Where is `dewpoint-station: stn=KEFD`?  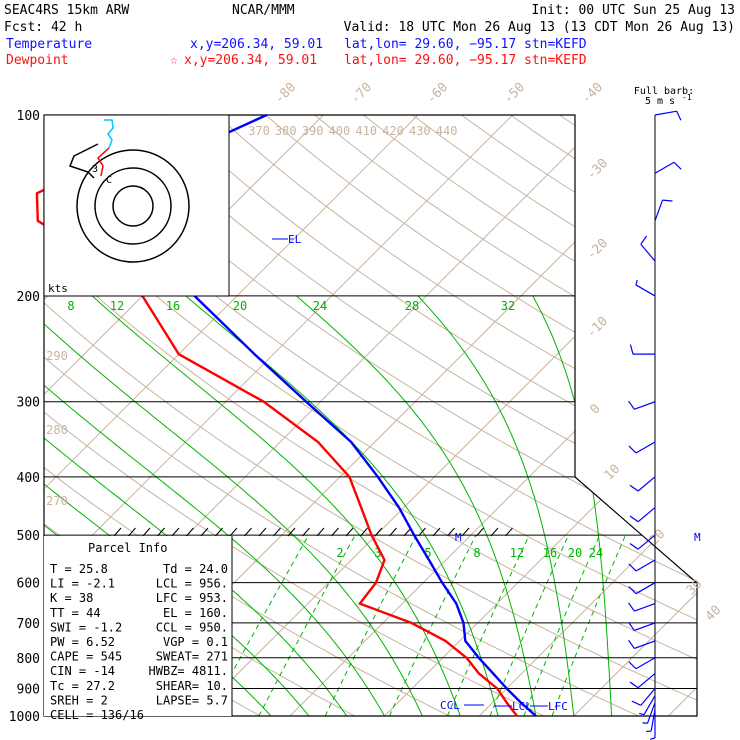 dewpoint-station: stn=KEFD is located at coordinates (555, 60).